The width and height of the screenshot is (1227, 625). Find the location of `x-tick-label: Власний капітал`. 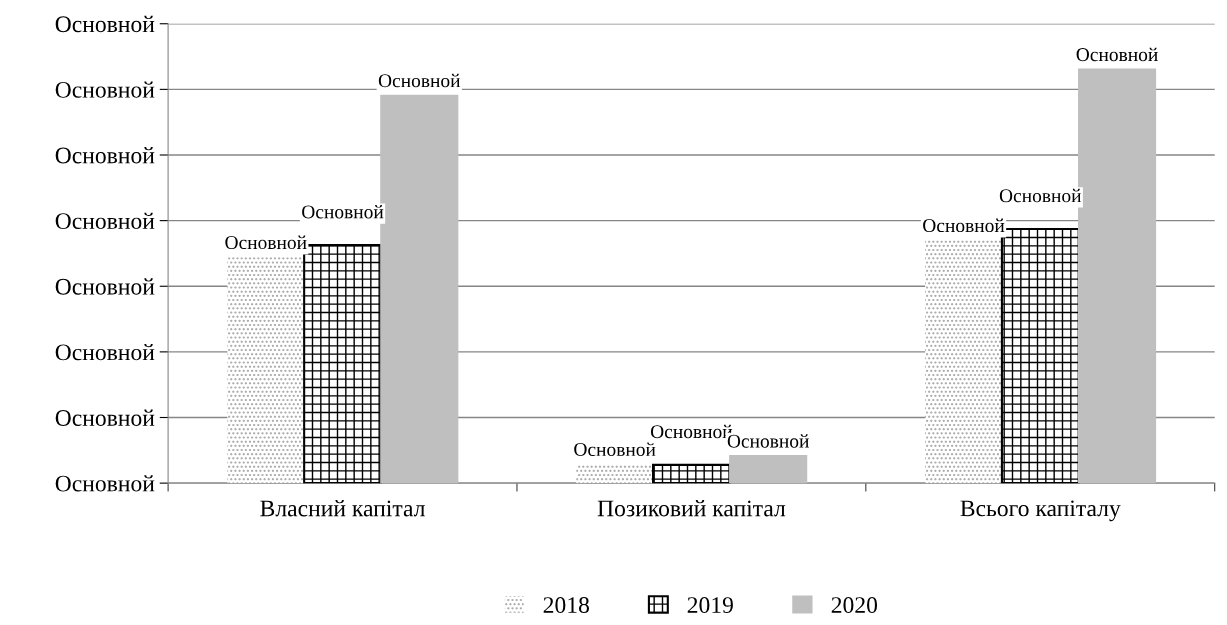

x-tick-label: Власний капітал is located at coordinates (342, 508).